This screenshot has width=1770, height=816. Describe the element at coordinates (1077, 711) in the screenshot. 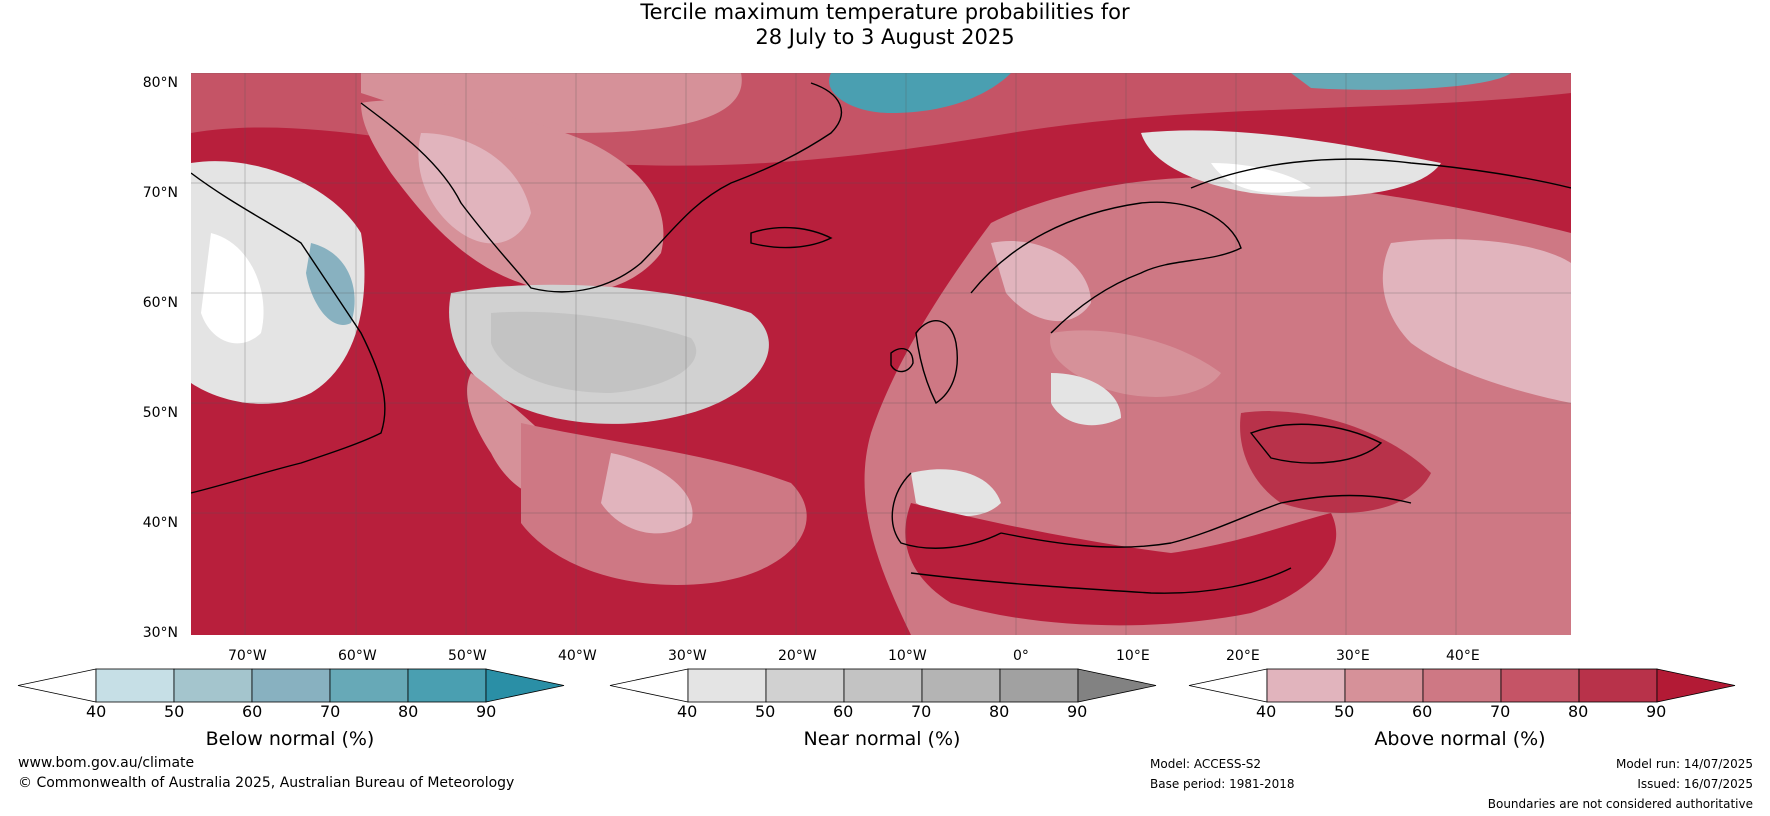

I see `cb-near-tick-90: 90` at that location.